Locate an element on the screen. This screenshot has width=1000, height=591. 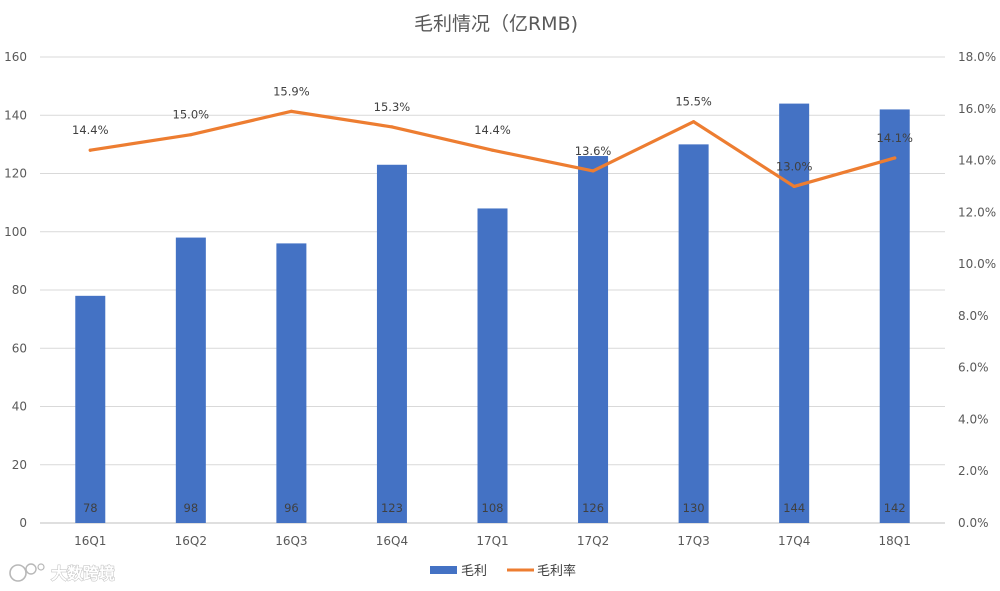
left-axis-tick-label: 140 is located at coordinates (15, 115).